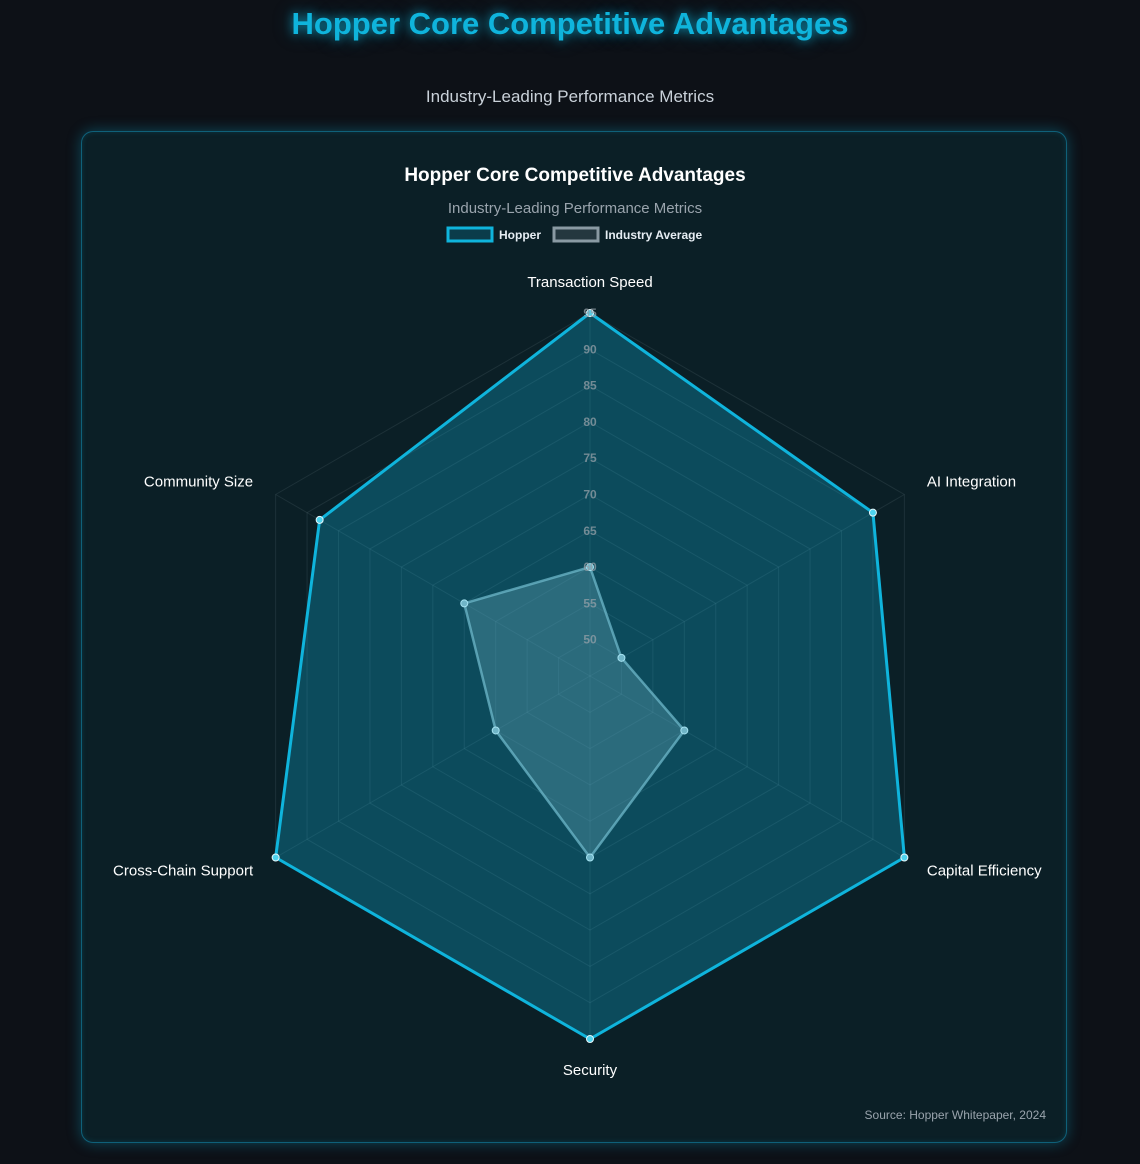 This screenshot has width=1140, height=1164. What do you see at coordinates (574, 175) in the screenshot?
I see `chart-title: Hopper Core Competitive Advantages` at bounding box center [574, 175].